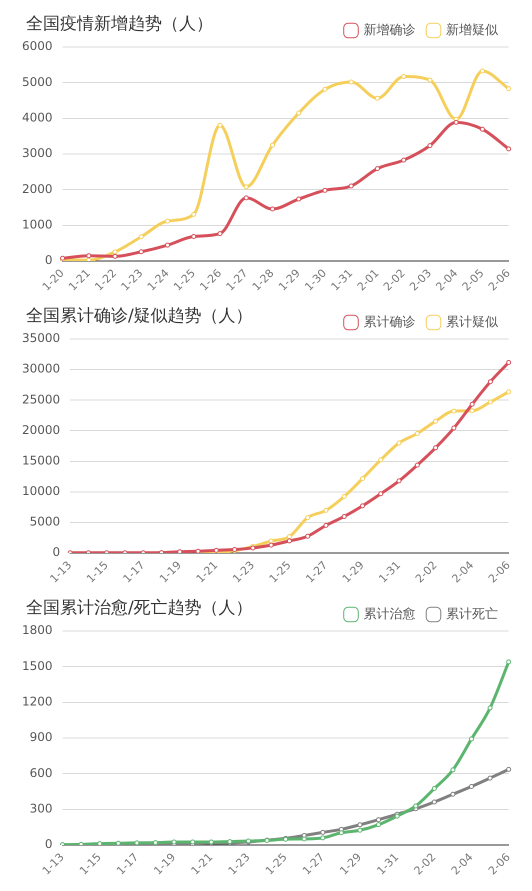 The height and width of the screenshot is (891, 532). What do you see at coordinates (37, 153) in the screenshot?
I see `y-tick-label: 3000` at bounding box center [37, 153].